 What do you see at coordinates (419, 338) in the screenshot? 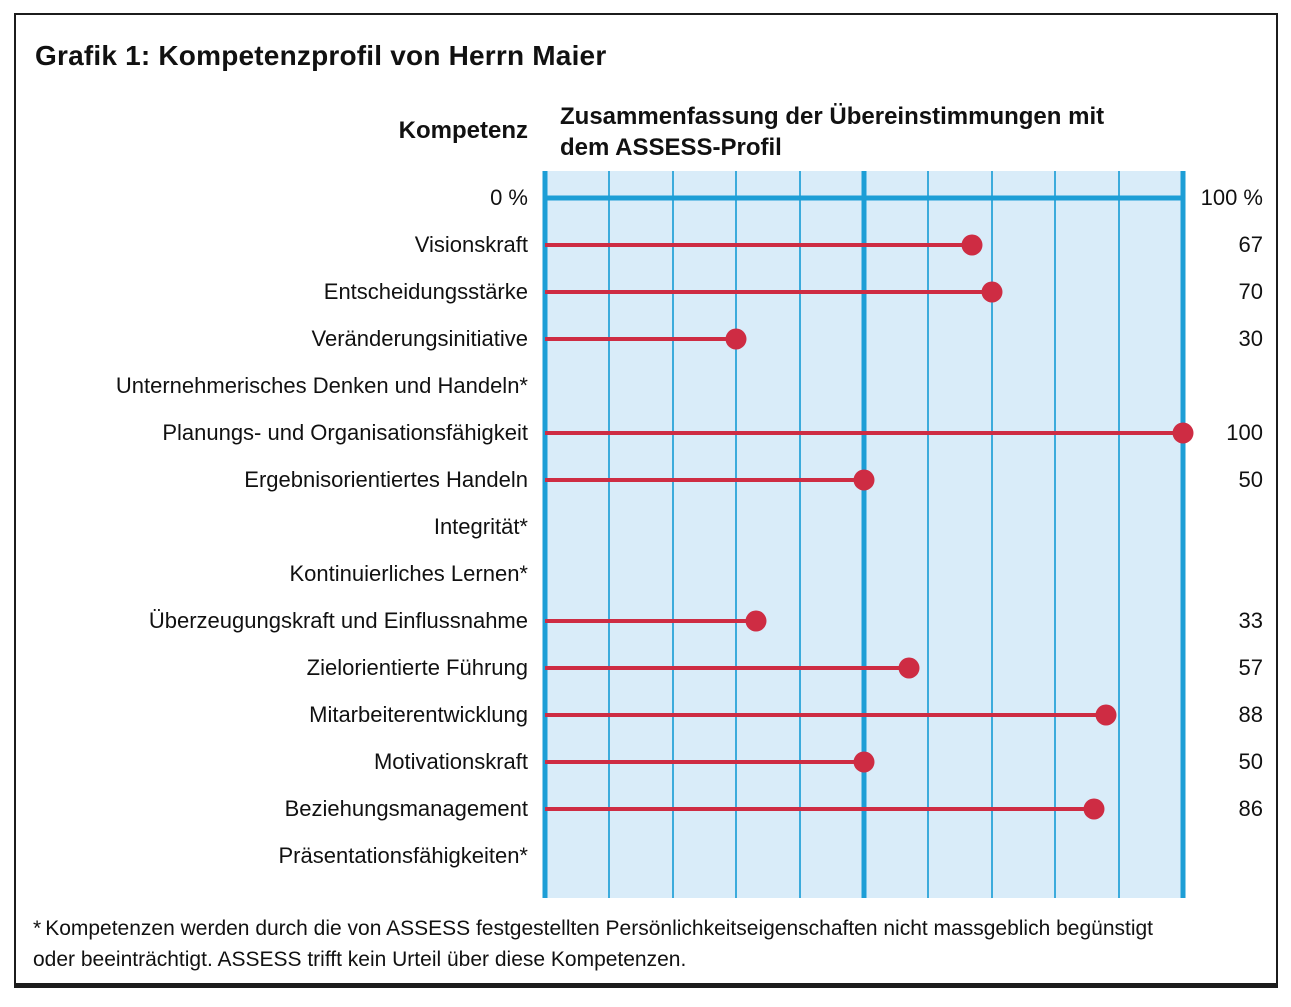
I see `row-label: Veränderungsinitiative` at bounding box center [419, 338].